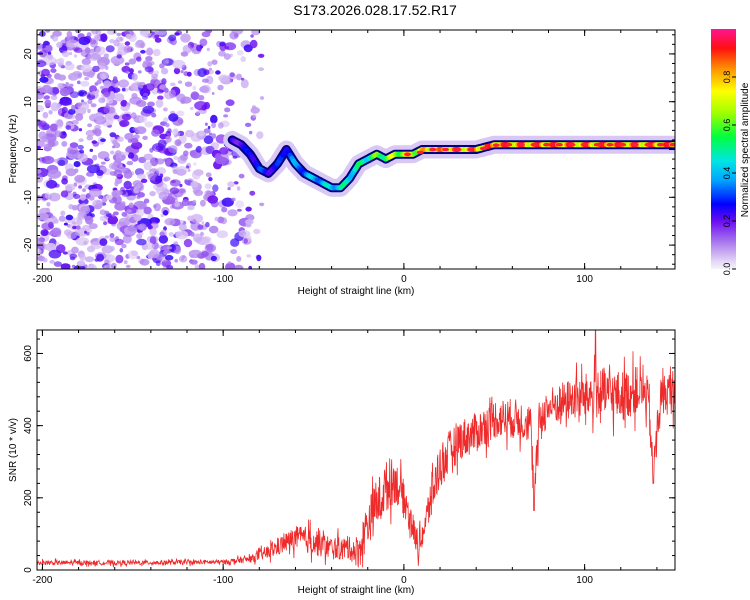  What do you see at coordinates (28, 244) in the screenshot?
I see `y-tick-label: -20` at bounding box center [28, 244].